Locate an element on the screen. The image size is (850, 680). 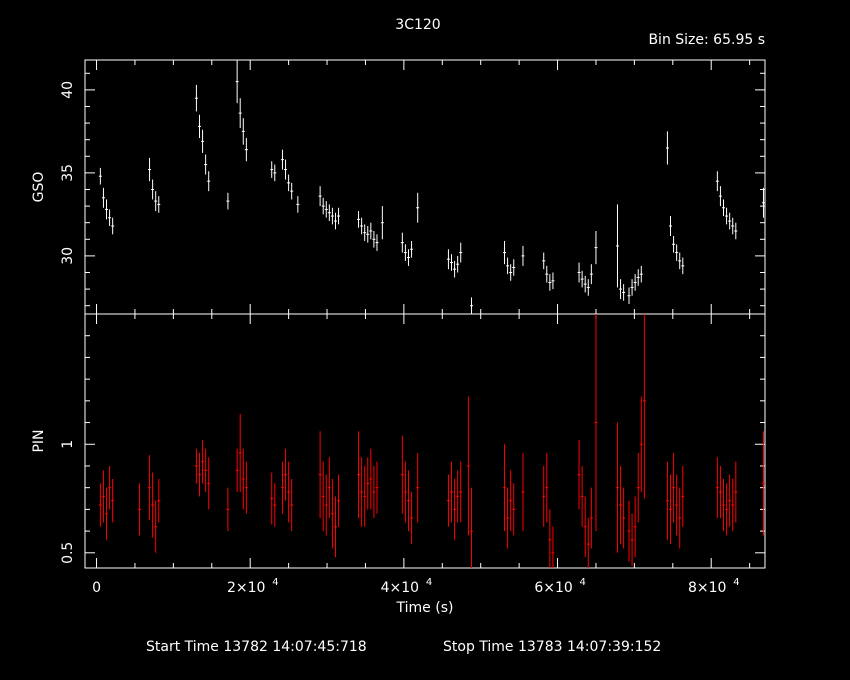
x-tick-label: 6×10 4 is located at coordinates (560, 586).